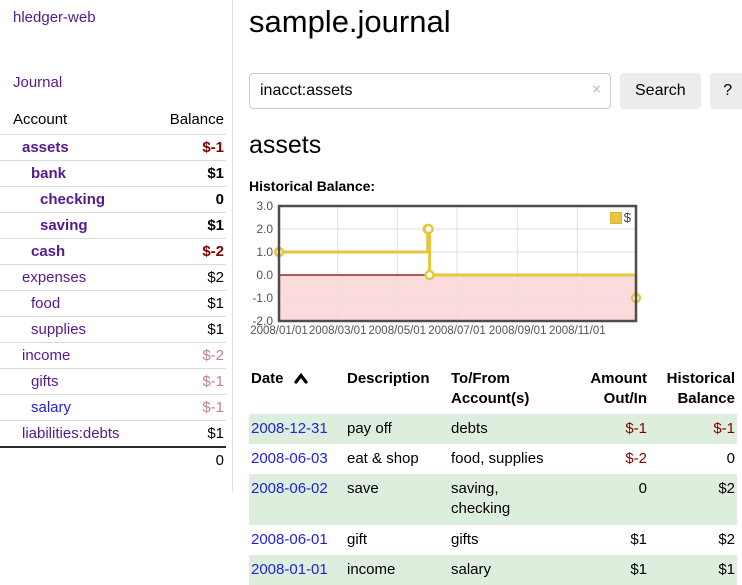 This screenshot has width=742, height=585. I want to click on account-row: gifts $-1, so click(113, 382).